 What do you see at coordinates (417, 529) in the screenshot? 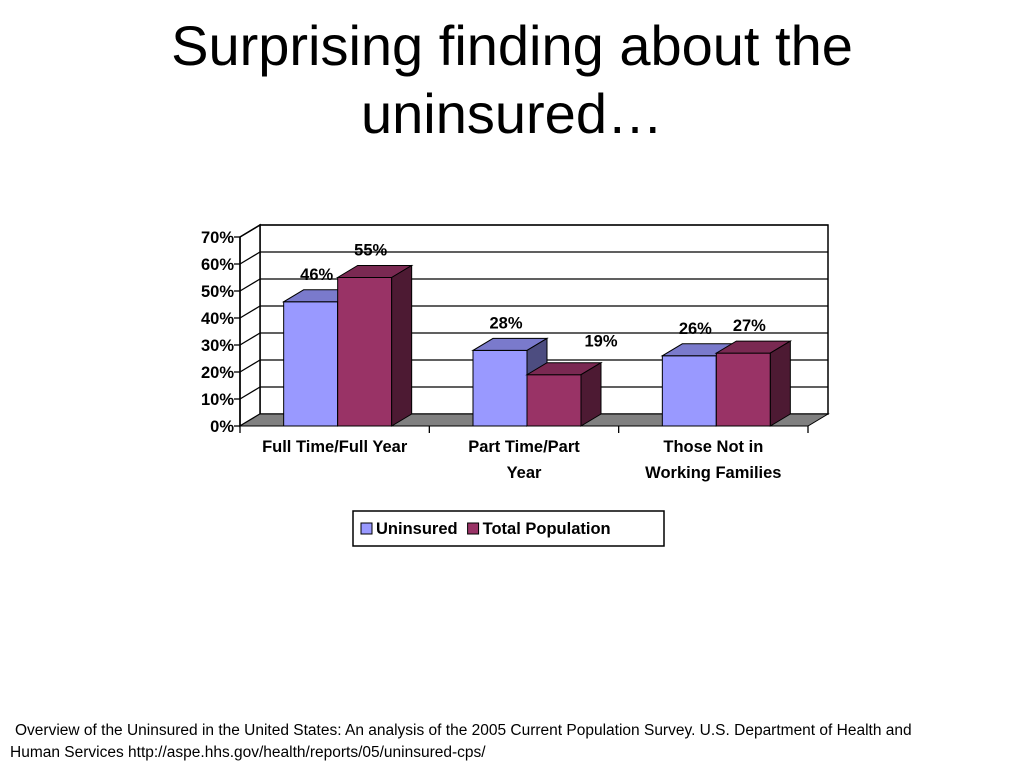
I see `legend-label-uninsured: Uninsured` at bounding box center [417, 529].